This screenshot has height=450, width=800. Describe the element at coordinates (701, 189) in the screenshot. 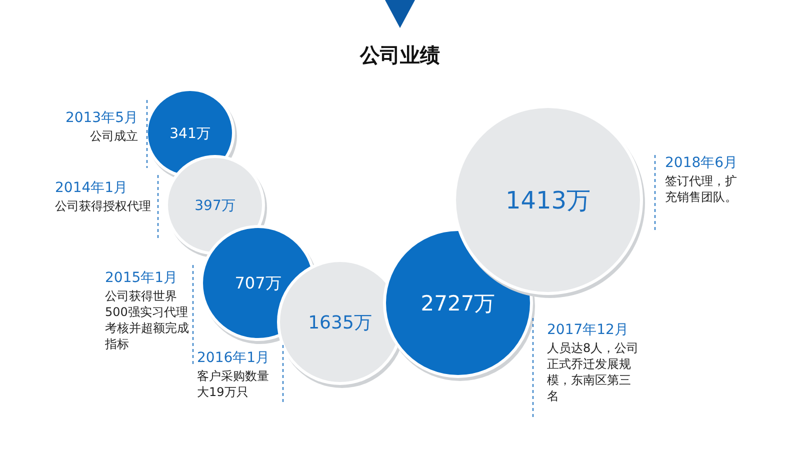

I see `text: 签订代理，扩充销售团队。` at that location.